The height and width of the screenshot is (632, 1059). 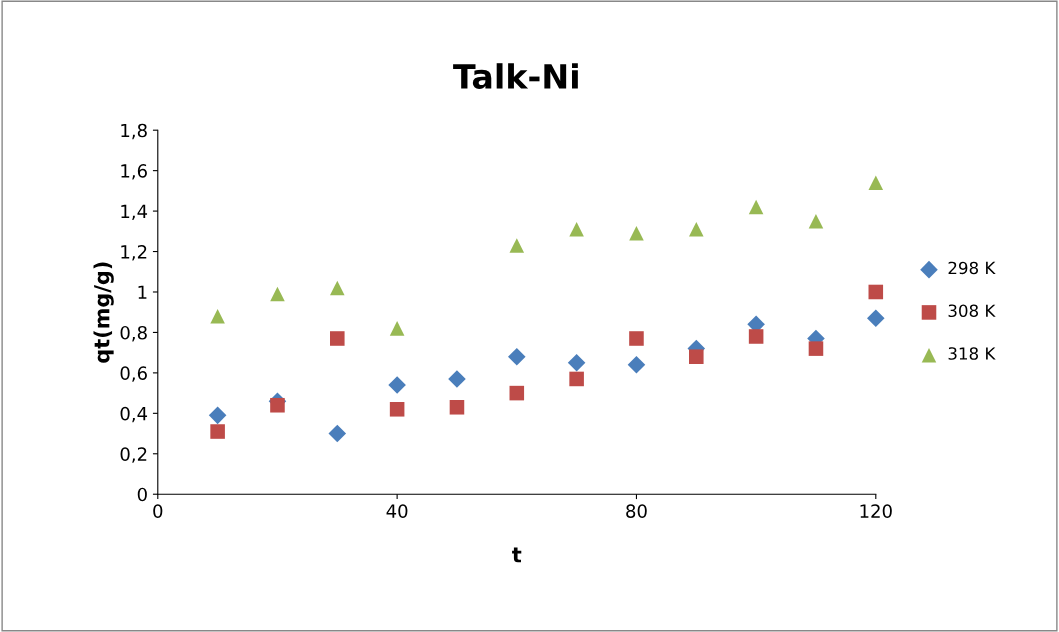 What do you see at coordinates (103, 312) in the screenshot?
I see `y-axis-title: qt(mg/g)` at bounding box center [103, 312].